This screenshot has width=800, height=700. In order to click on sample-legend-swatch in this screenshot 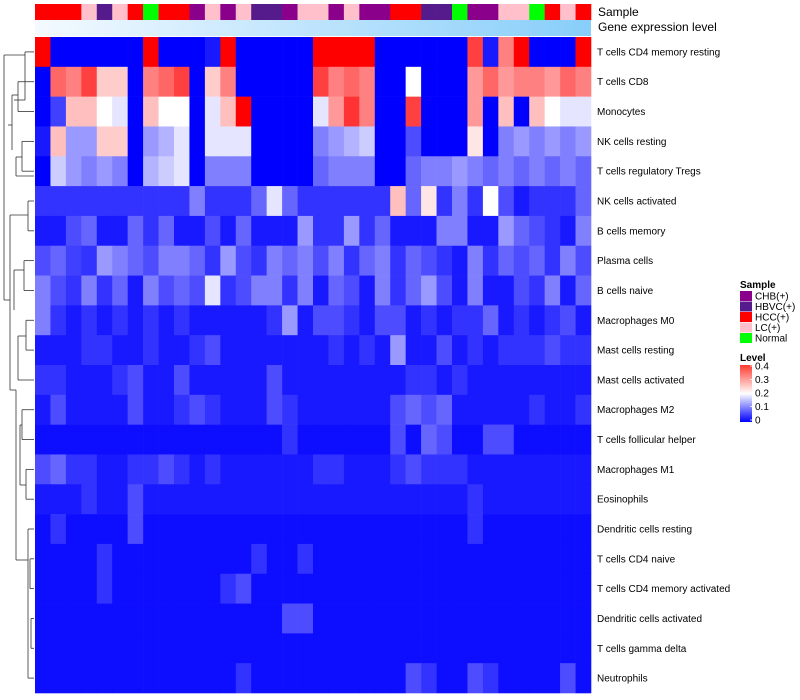, I will do `click(746, 306)`.